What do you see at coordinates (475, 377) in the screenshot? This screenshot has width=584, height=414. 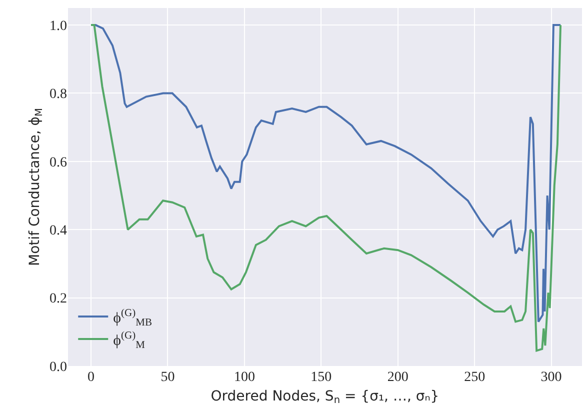 I see `x-tick-label: 250` at bounding box center [475, 377].